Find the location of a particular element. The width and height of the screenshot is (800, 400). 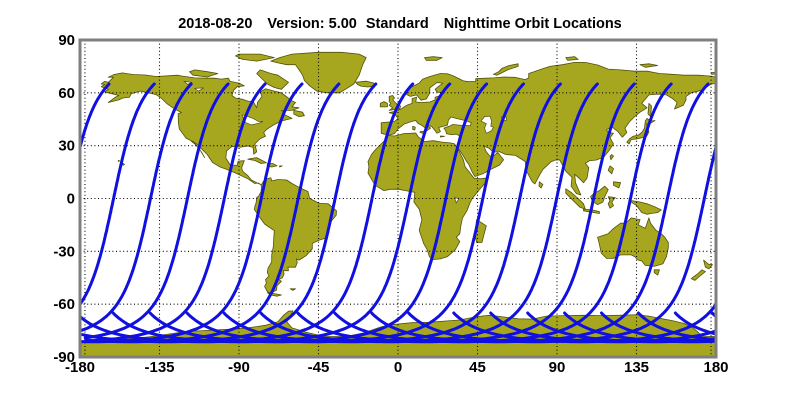

land-north-america is located at coordinates (200, 129).